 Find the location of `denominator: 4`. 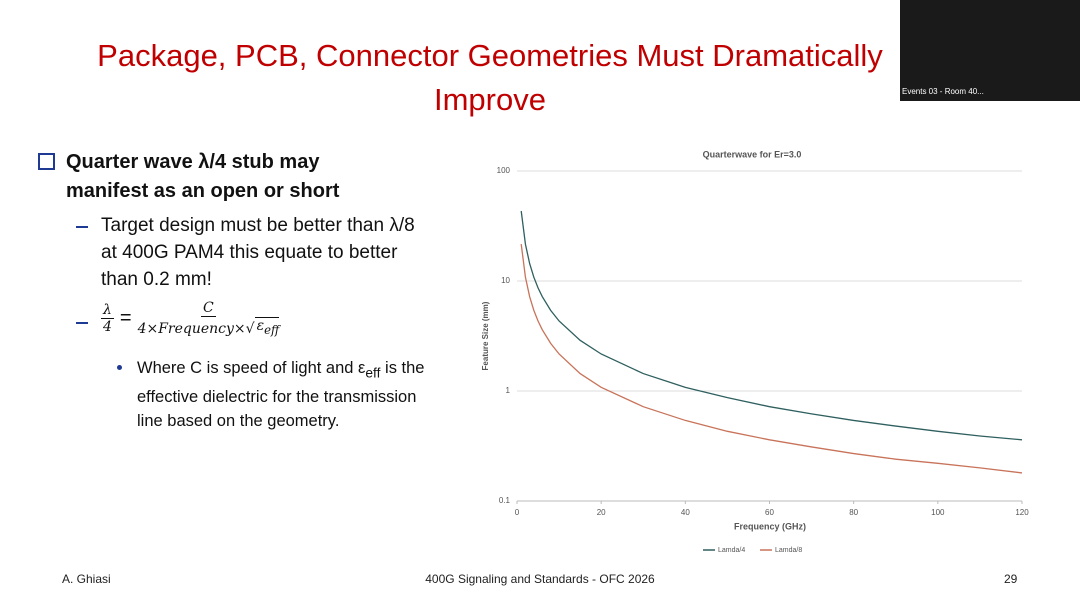

denominator: 4 is located at coordinates (107, 326).